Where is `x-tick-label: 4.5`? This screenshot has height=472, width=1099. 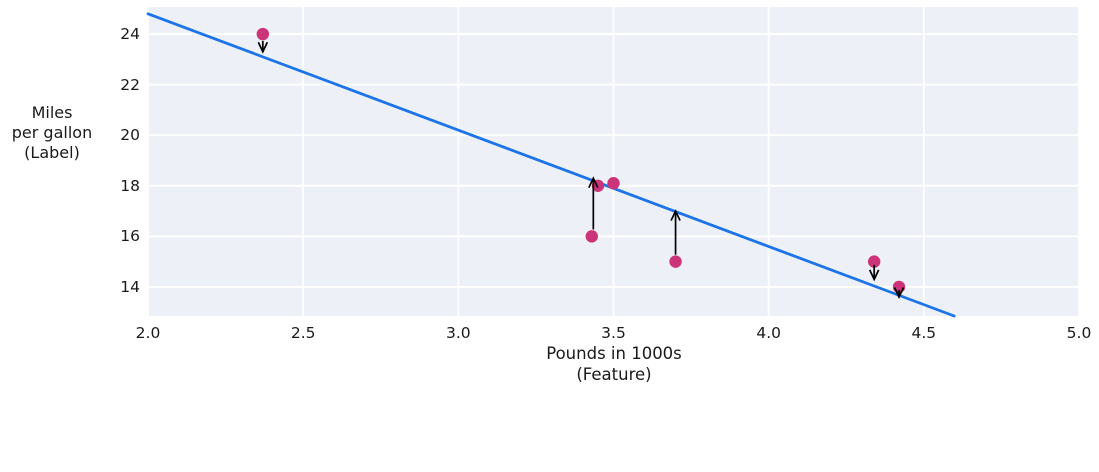
x-tick-label: 4.5 is located at coordinates (924, 333).